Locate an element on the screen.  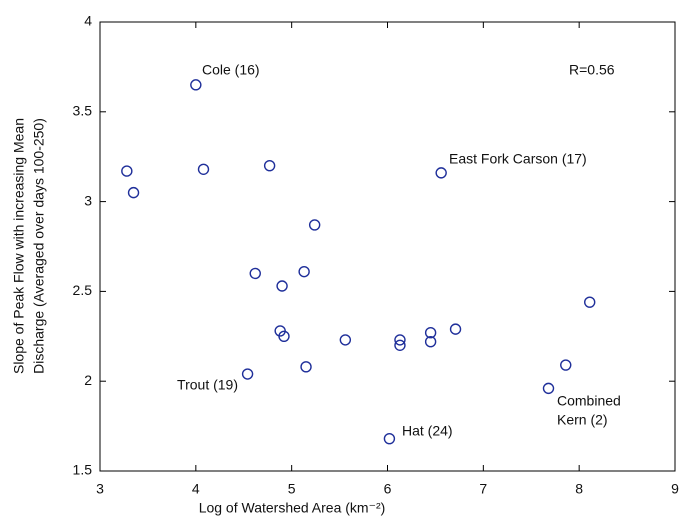
annotation: Kern (2) is located at coordinates (582, 420).